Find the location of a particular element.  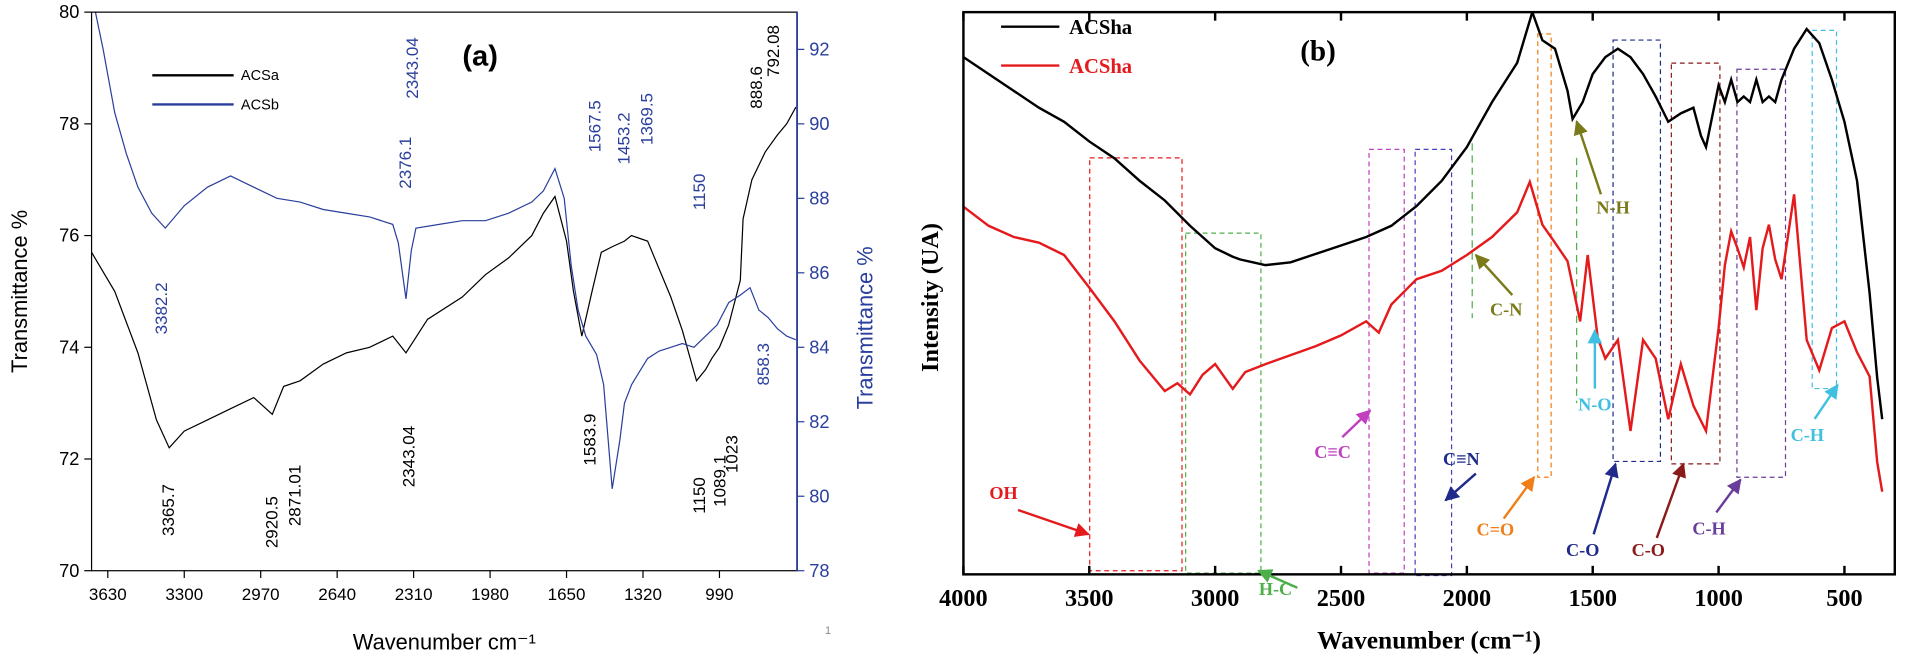

y-tick-label: 76 is located at coordinates (69, 236).